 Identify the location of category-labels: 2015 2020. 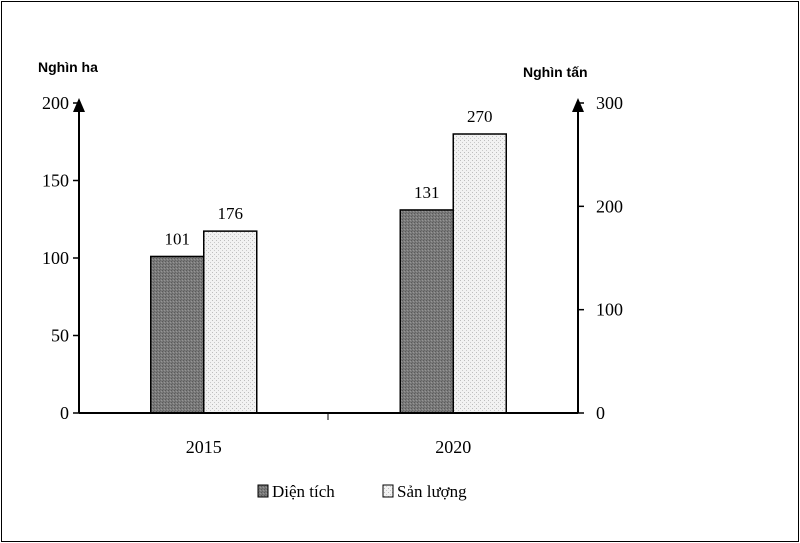
(329, 447).